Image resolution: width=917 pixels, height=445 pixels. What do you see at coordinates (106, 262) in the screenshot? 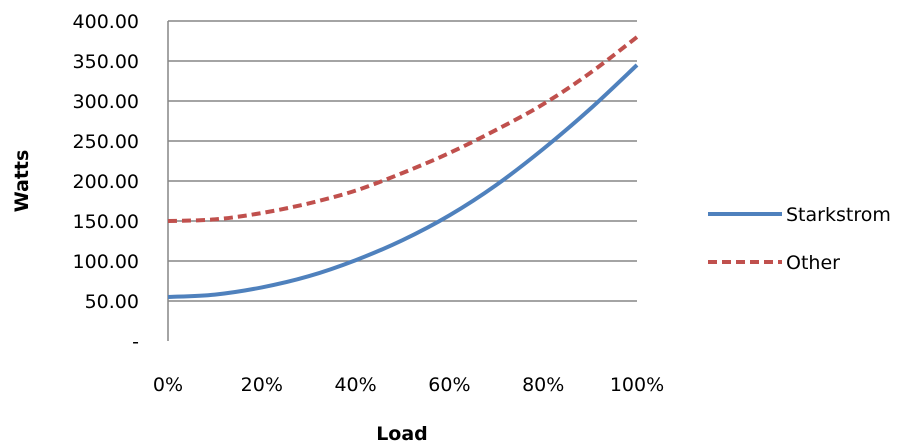
I see `y-tick-label: 100.00` at bounding box center [106, 262].